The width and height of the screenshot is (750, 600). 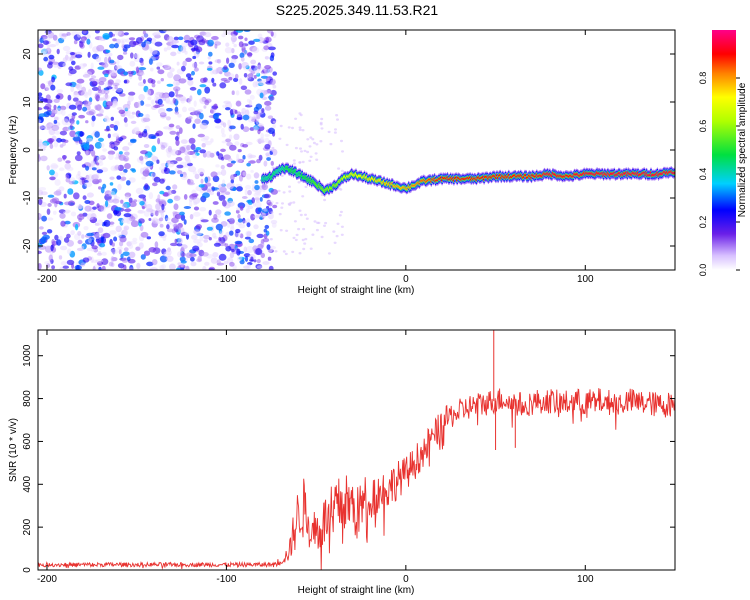 What do you see at coordinates (27, 150) in the screenshot?
I see `y-tick-label: 0` at bounding box center [27, 150].